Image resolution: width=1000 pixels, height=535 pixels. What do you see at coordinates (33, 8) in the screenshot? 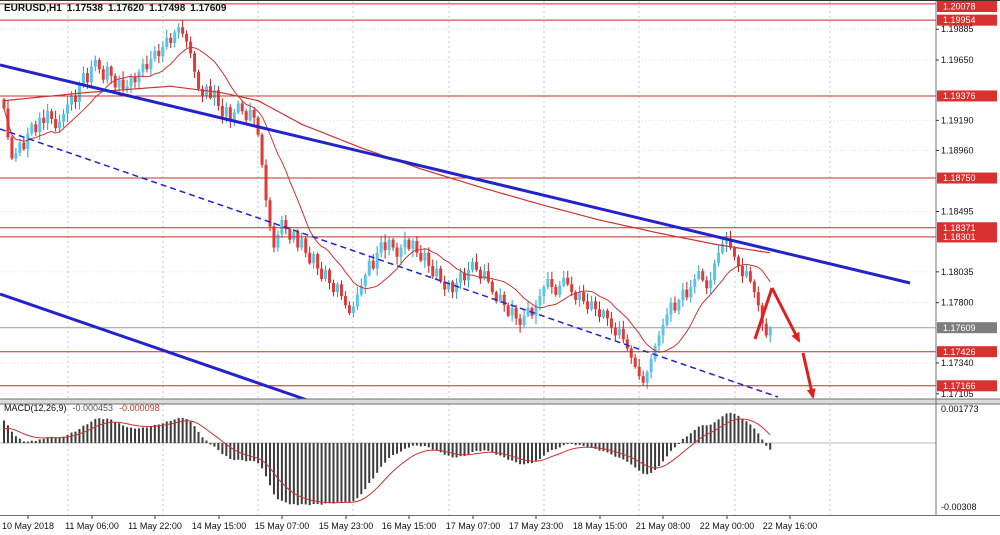
I see `symbol-label: EURUSD,H1` at bounding box center [33, 8].